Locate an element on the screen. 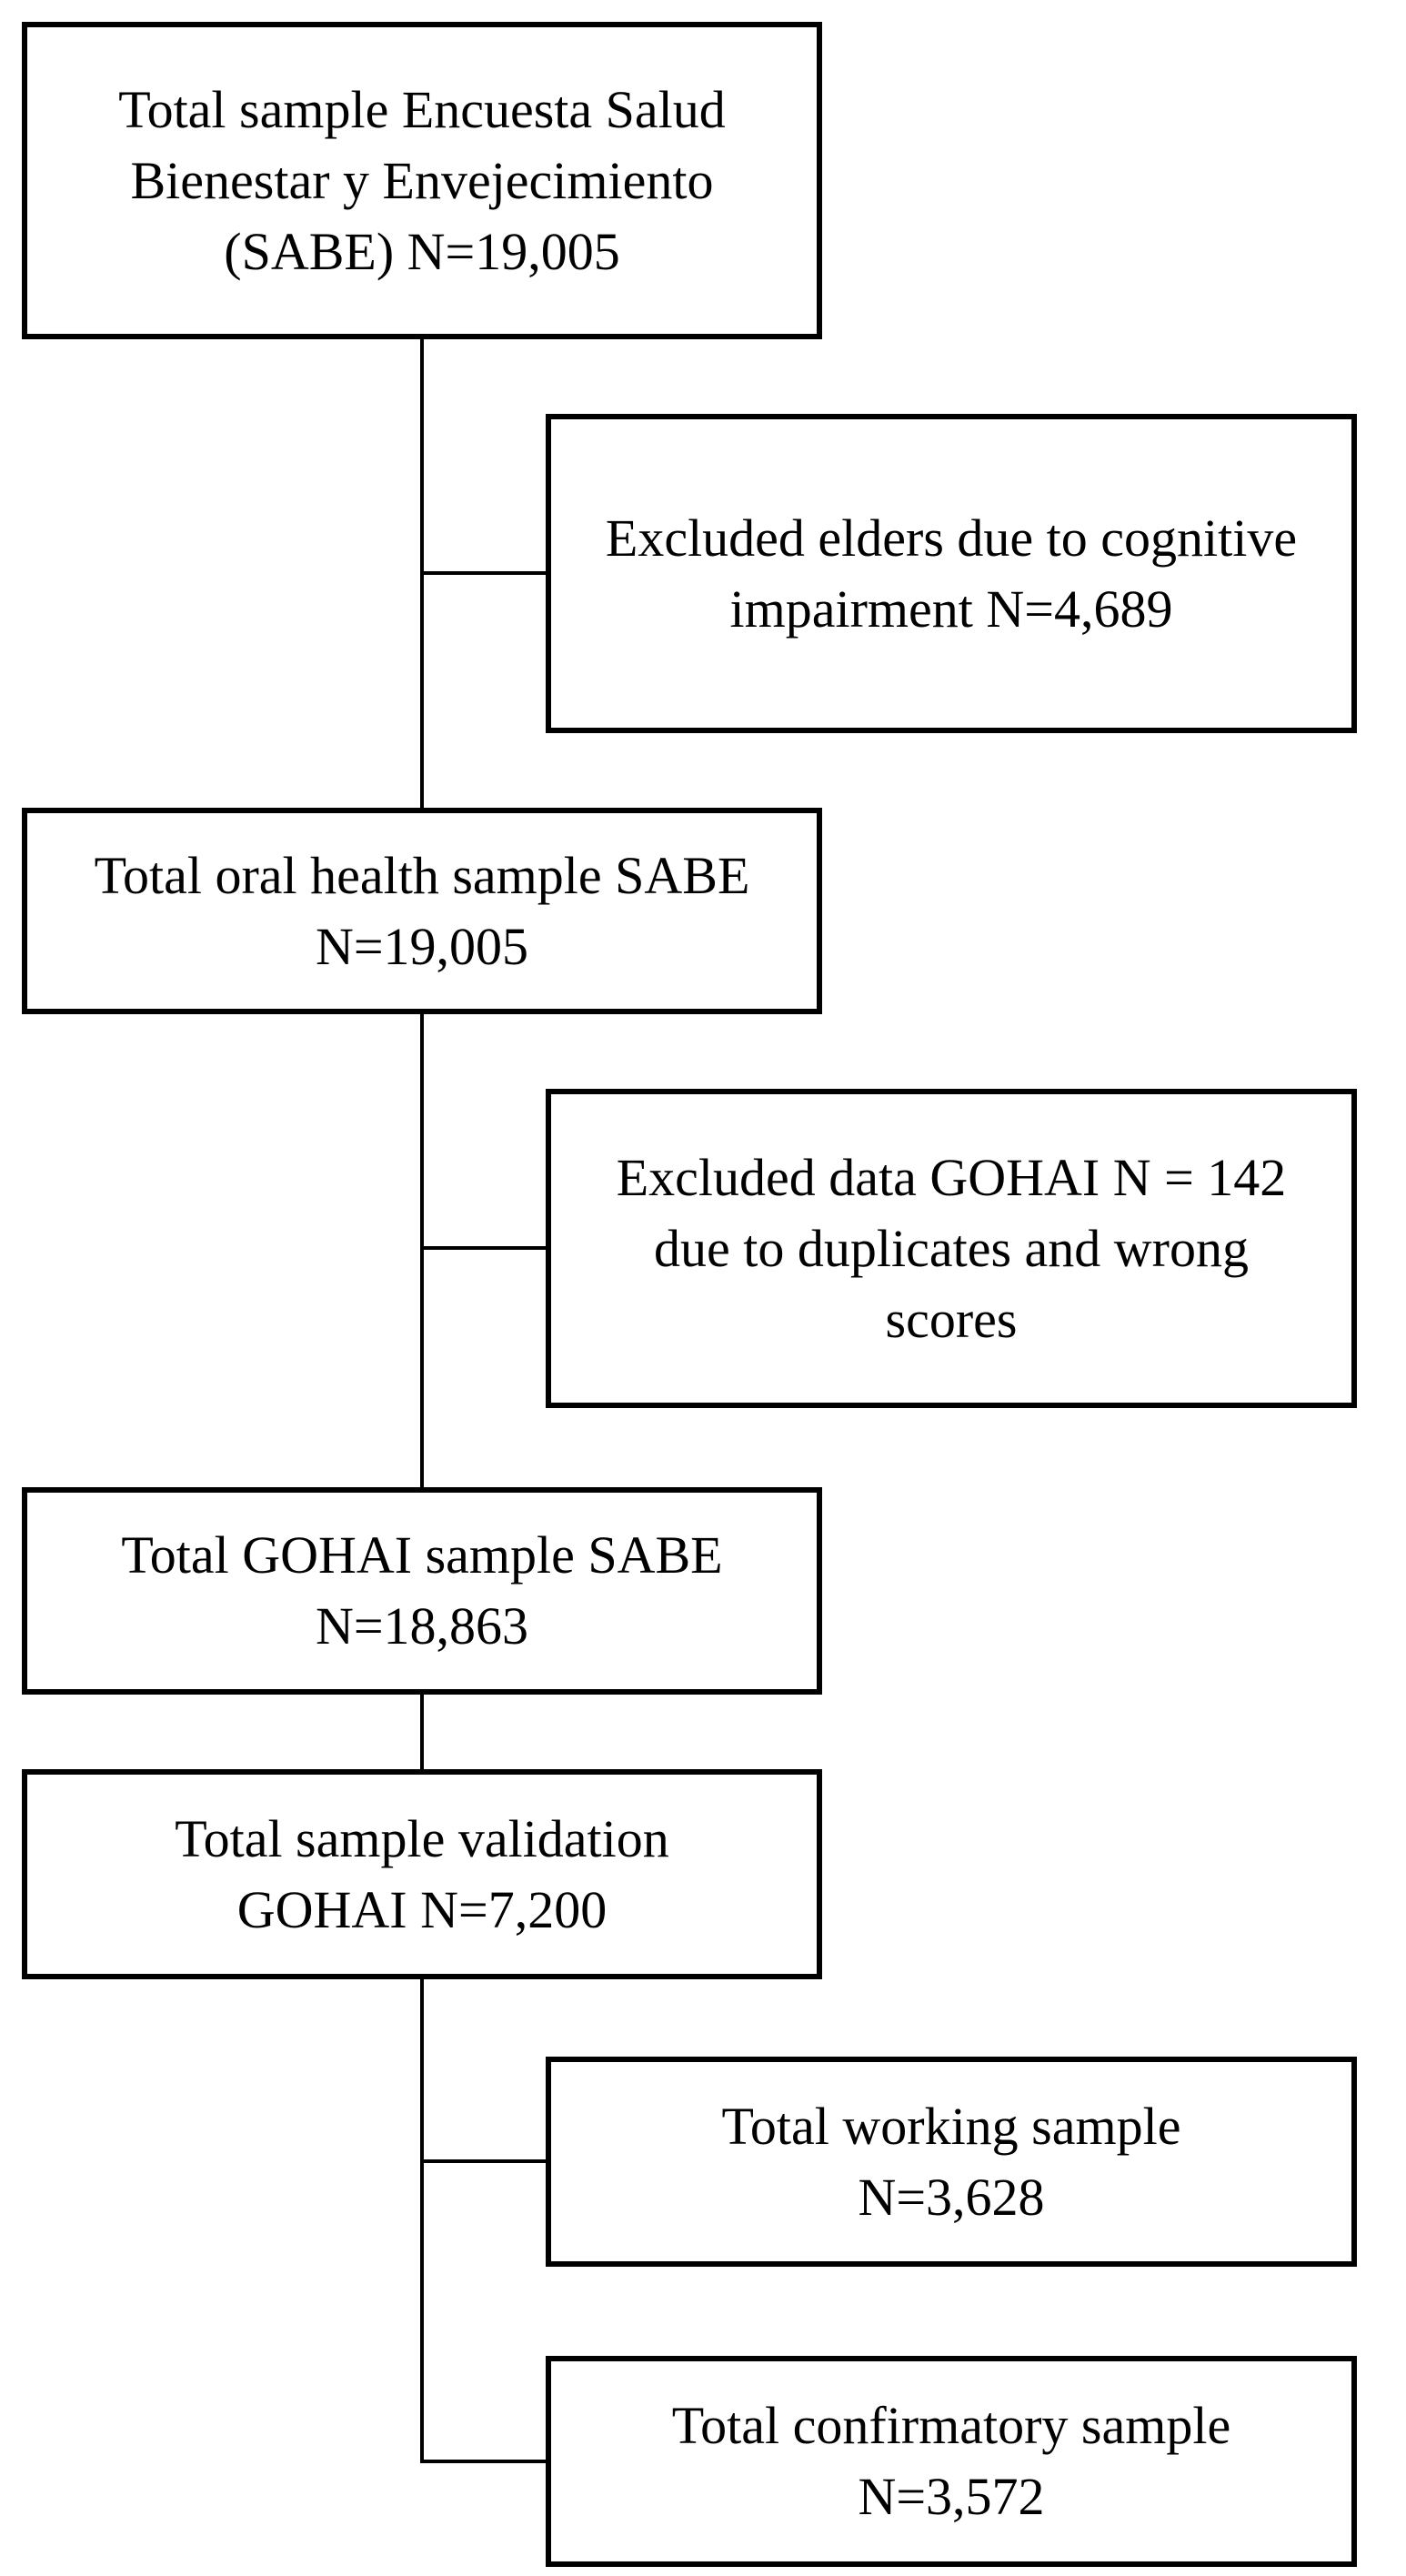 The height and width of the screenshot is (2576, 1406). flow-box-total-working-sample: Total working sample N=3,628 is located at coordinates (952, 2162).